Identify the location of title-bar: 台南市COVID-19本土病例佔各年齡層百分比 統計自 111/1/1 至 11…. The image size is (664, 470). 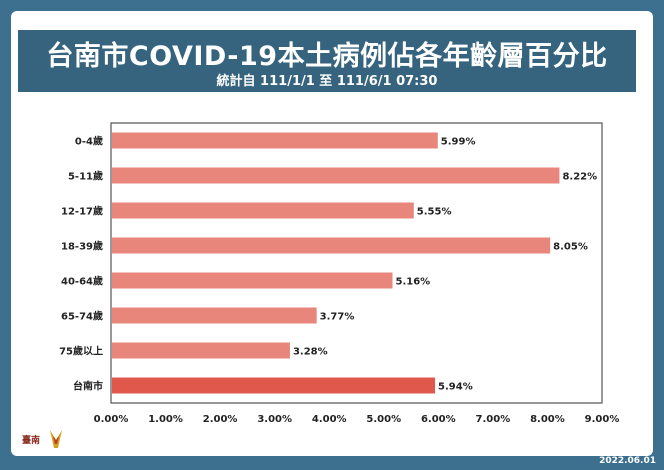
(327, 61).